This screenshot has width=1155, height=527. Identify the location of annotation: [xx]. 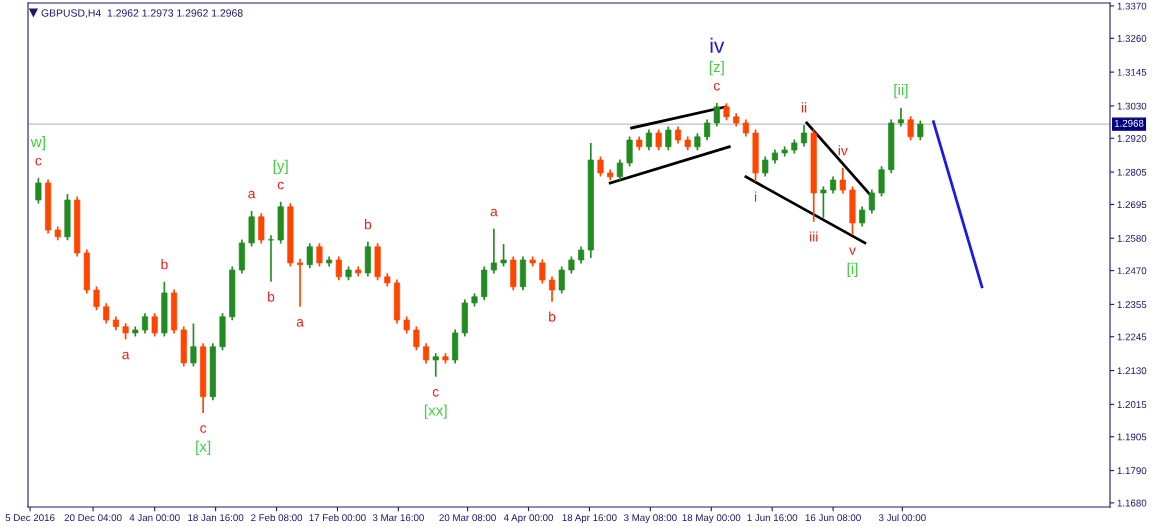
(435, 411).